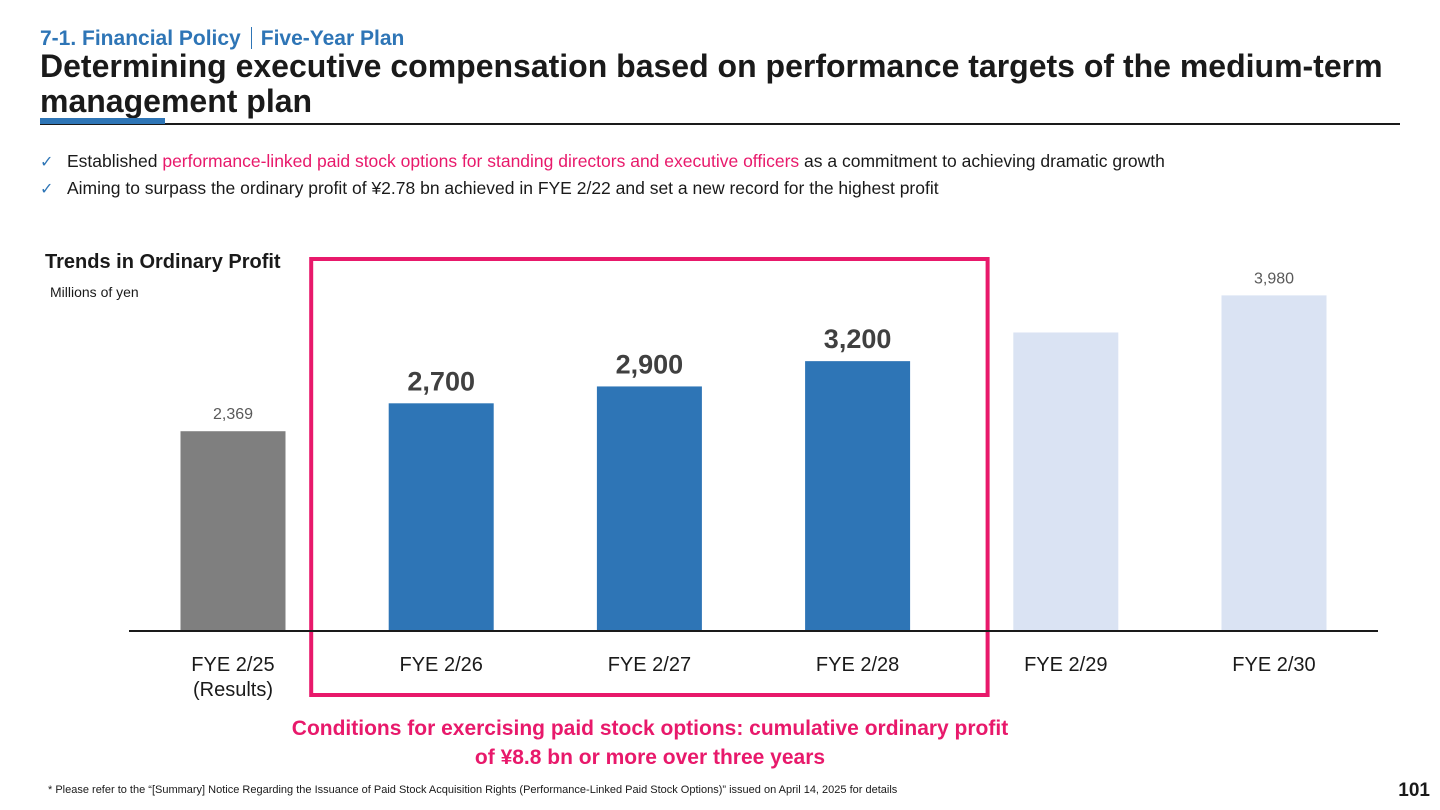 The width and height of the screenshot is (1440, 810). I want to click on breadcrumb: 7-1. Financial Policy Five-Year Plan, so click(222, 39).